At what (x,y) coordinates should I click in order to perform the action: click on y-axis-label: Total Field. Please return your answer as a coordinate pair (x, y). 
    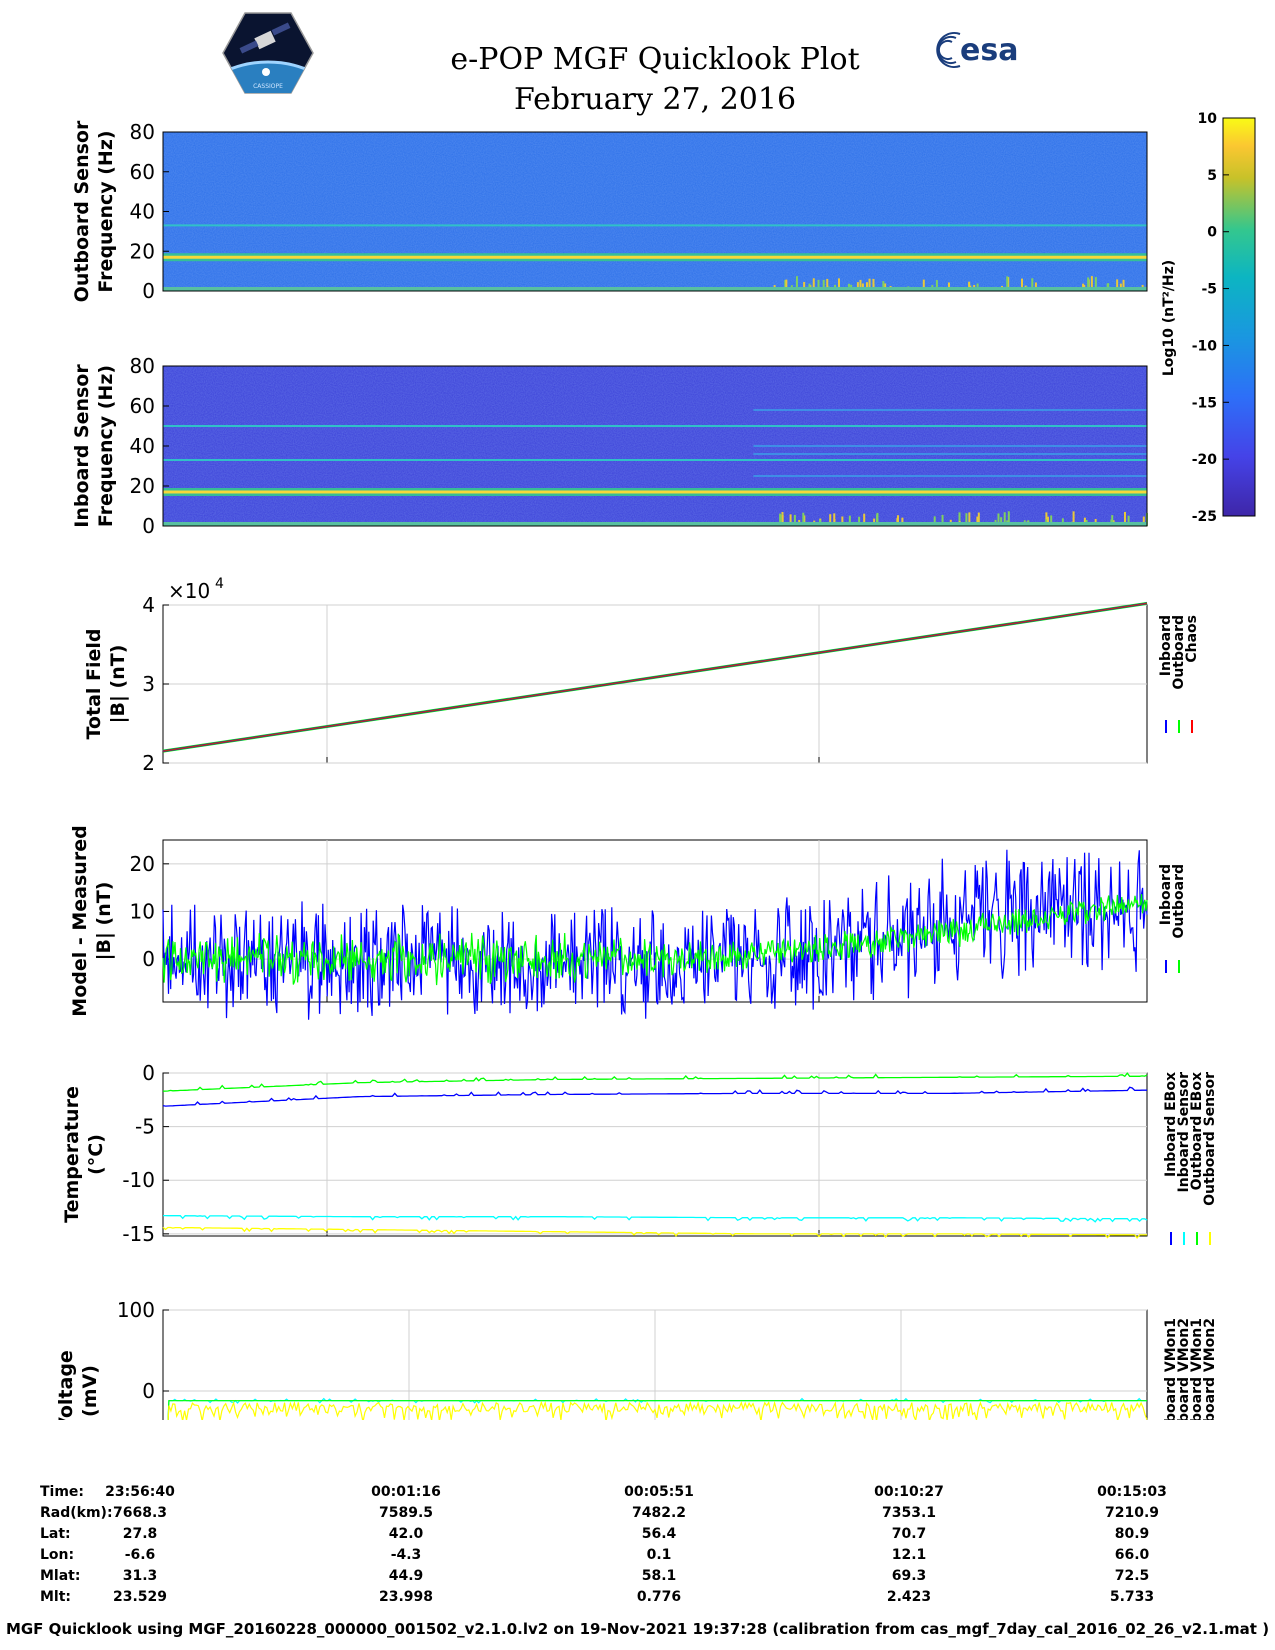
    Looking at the image, I should click on (94, 683).